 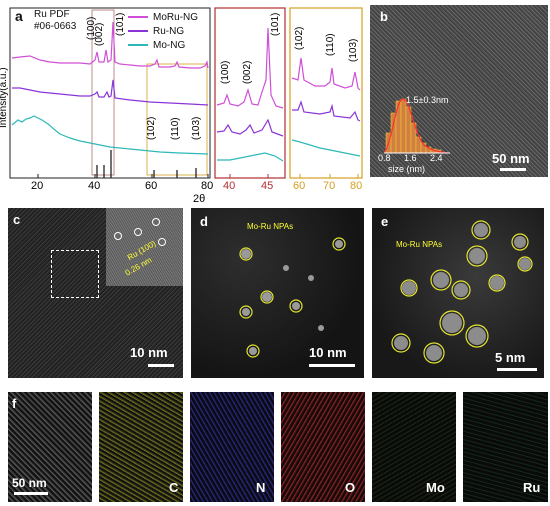 I want to click on element-label: N, so click(x=261, y=487).